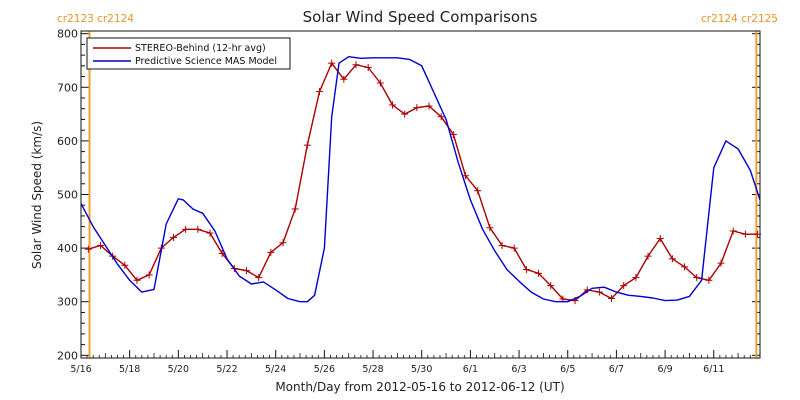 The height and width of the screenshot is (400, 800). I want to click on x-tick-label: 6/5, so click(567, 369).